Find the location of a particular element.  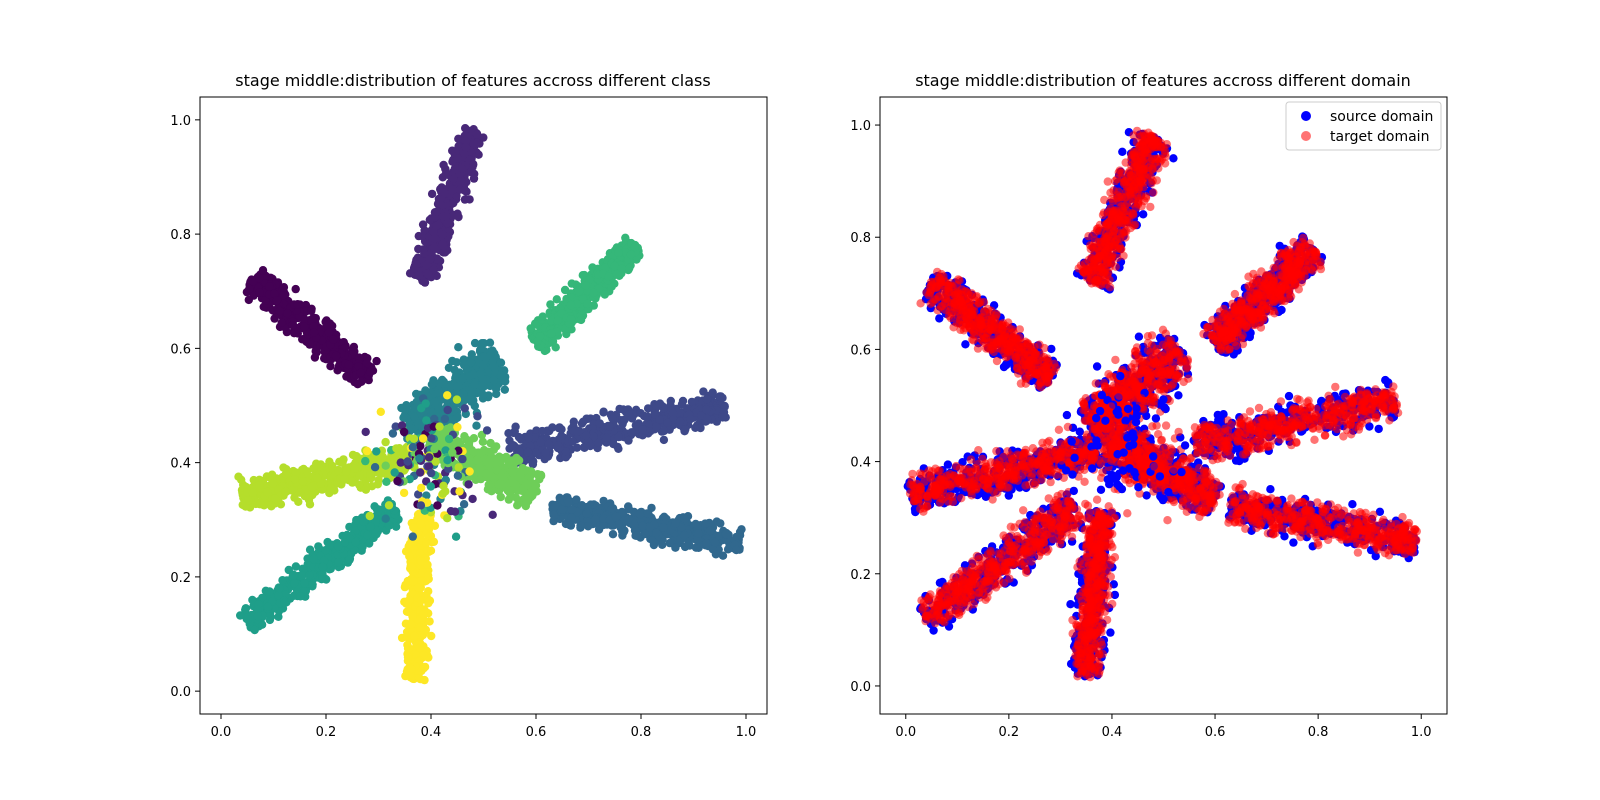

class-x-axis: 0.0 0.2 0.4 0.6 0.8 1.0 is located at coordinates (483, 727).